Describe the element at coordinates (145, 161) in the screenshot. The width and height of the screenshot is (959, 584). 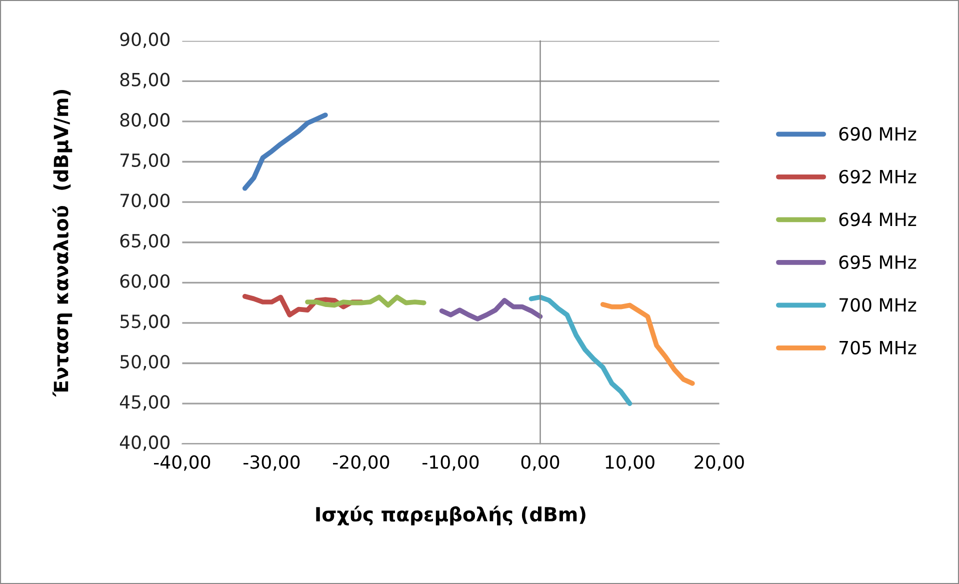
I see `y-tick-label: 75,00` at that location.